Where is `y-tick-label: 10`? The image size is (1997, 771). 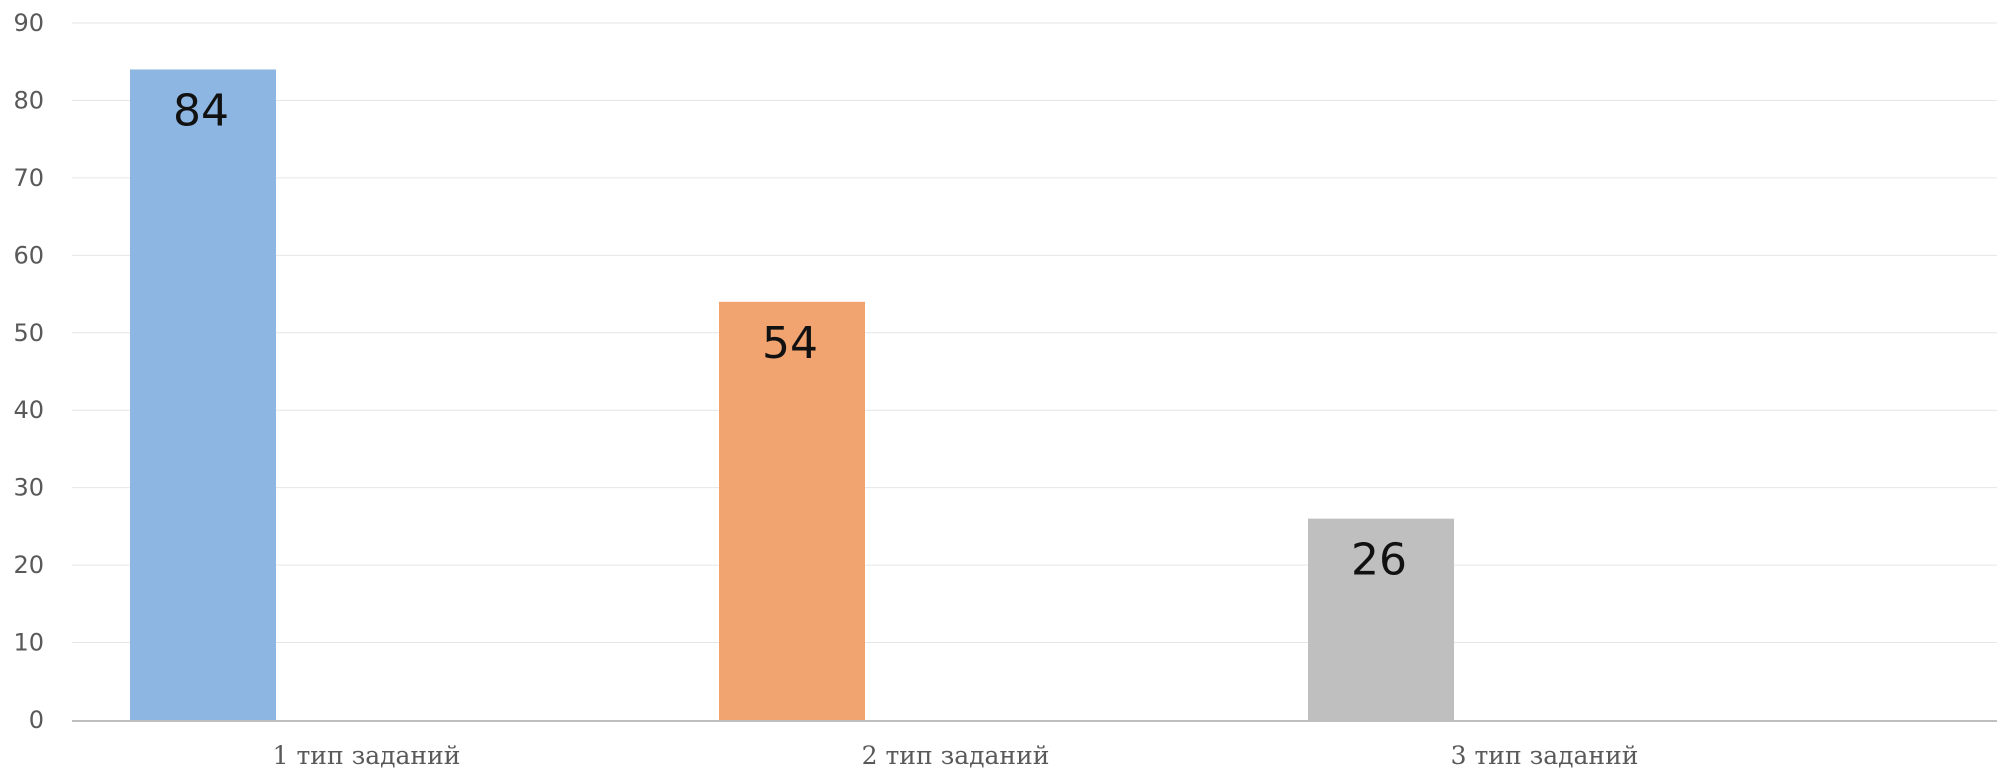 y-tick-label: 10 is located at coordinates (28, 643).